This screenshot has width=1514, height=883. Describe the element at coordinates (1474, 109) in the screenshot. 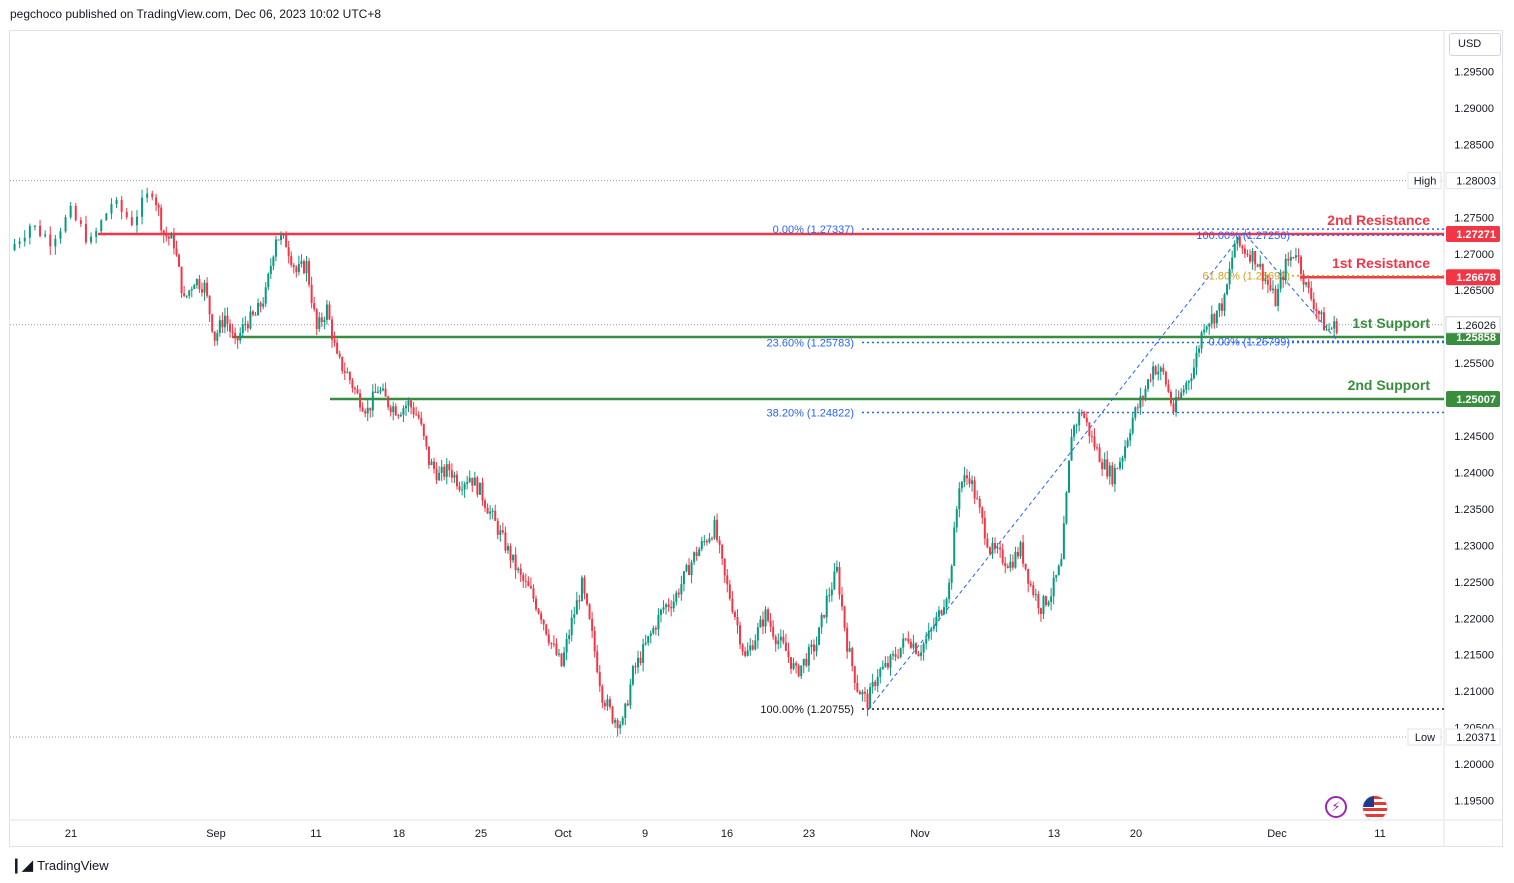

I see `price-tick-label: 1.29000` at that location.